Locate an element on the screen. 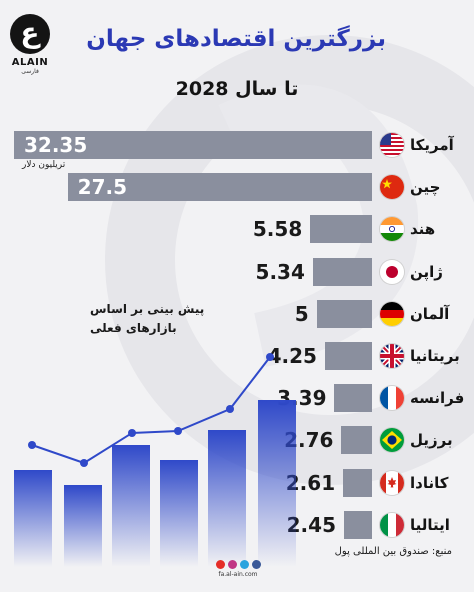  logo-subtitle: فارسی is located at coordinates (30, 71).